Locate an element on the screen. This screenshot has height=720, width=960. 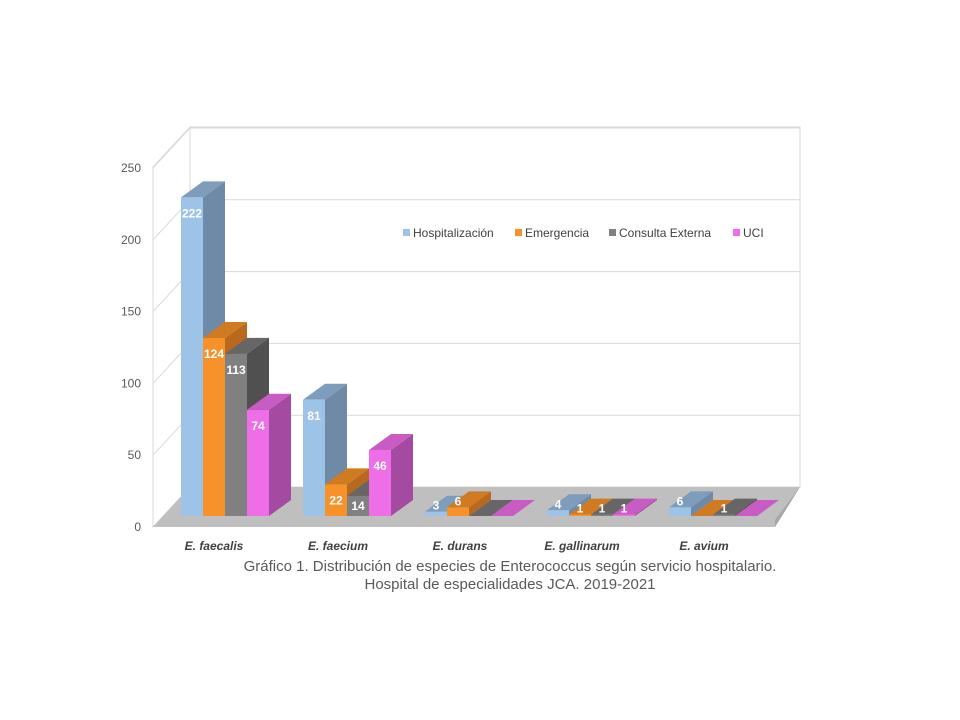
bar-emergencia-e-durans is located at coordinates (469, 503).